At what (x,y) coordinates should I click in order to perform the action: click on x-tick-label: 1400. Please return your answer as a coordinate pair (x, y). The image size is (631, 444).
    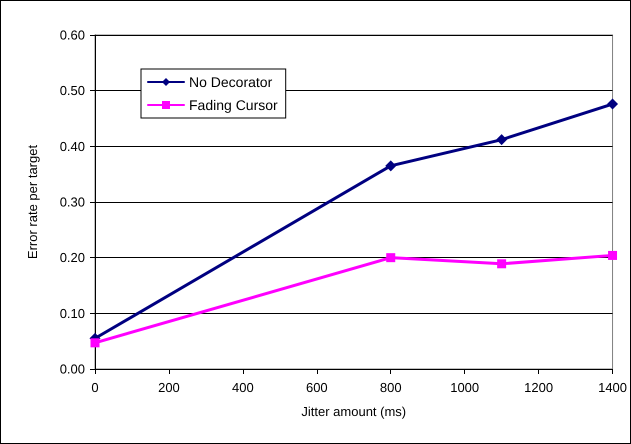
    Looking at the image, I should click on (612, 387).